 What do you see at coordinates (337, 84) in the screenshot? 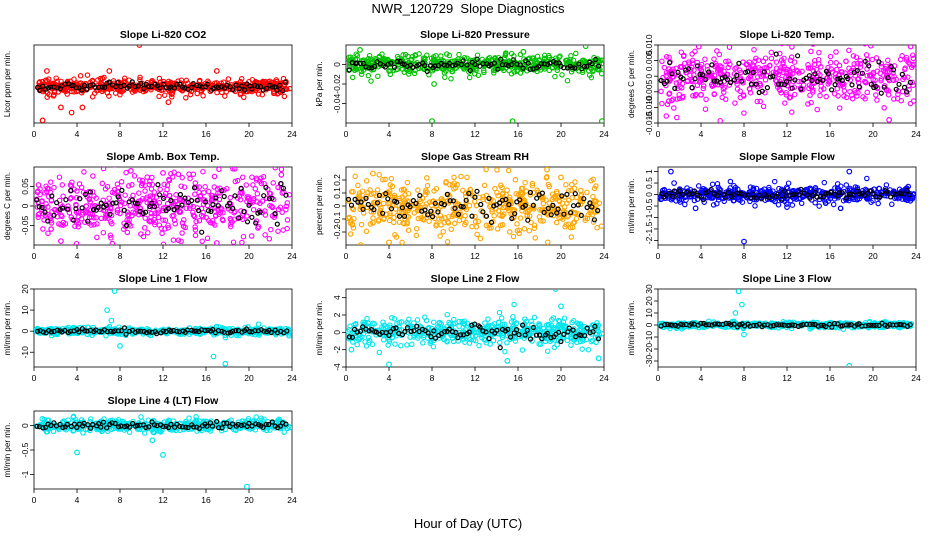
I see `y-tick-label: -0.02` at bounding box center [337, 84].